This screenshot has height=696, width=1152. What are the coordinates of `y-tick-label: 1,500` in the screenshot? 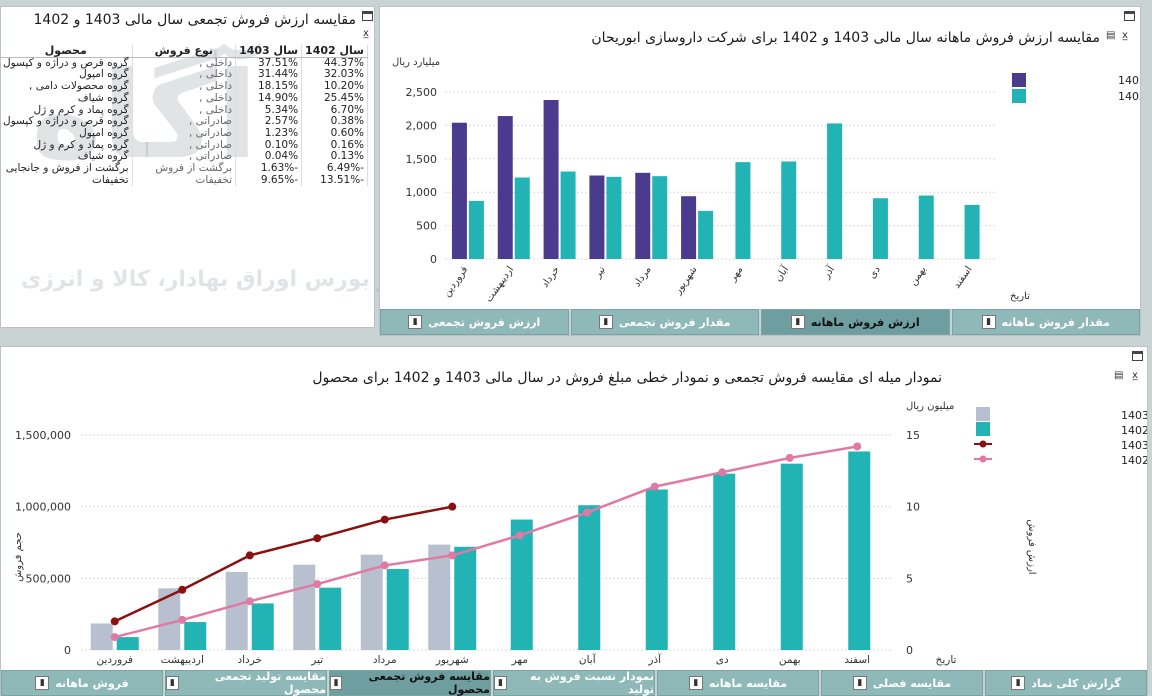 It's located at (422, 159).